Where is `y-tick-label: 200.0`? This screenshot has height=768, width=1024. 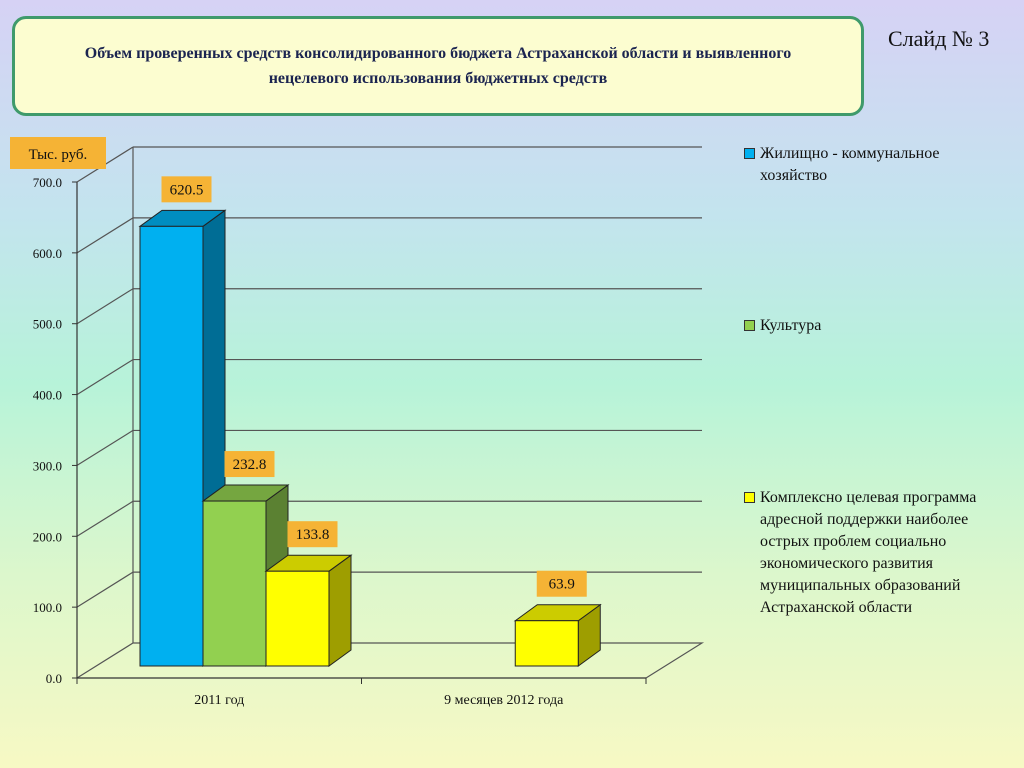 y-tick-label: 200.0 is located at coordinates (47, 536).